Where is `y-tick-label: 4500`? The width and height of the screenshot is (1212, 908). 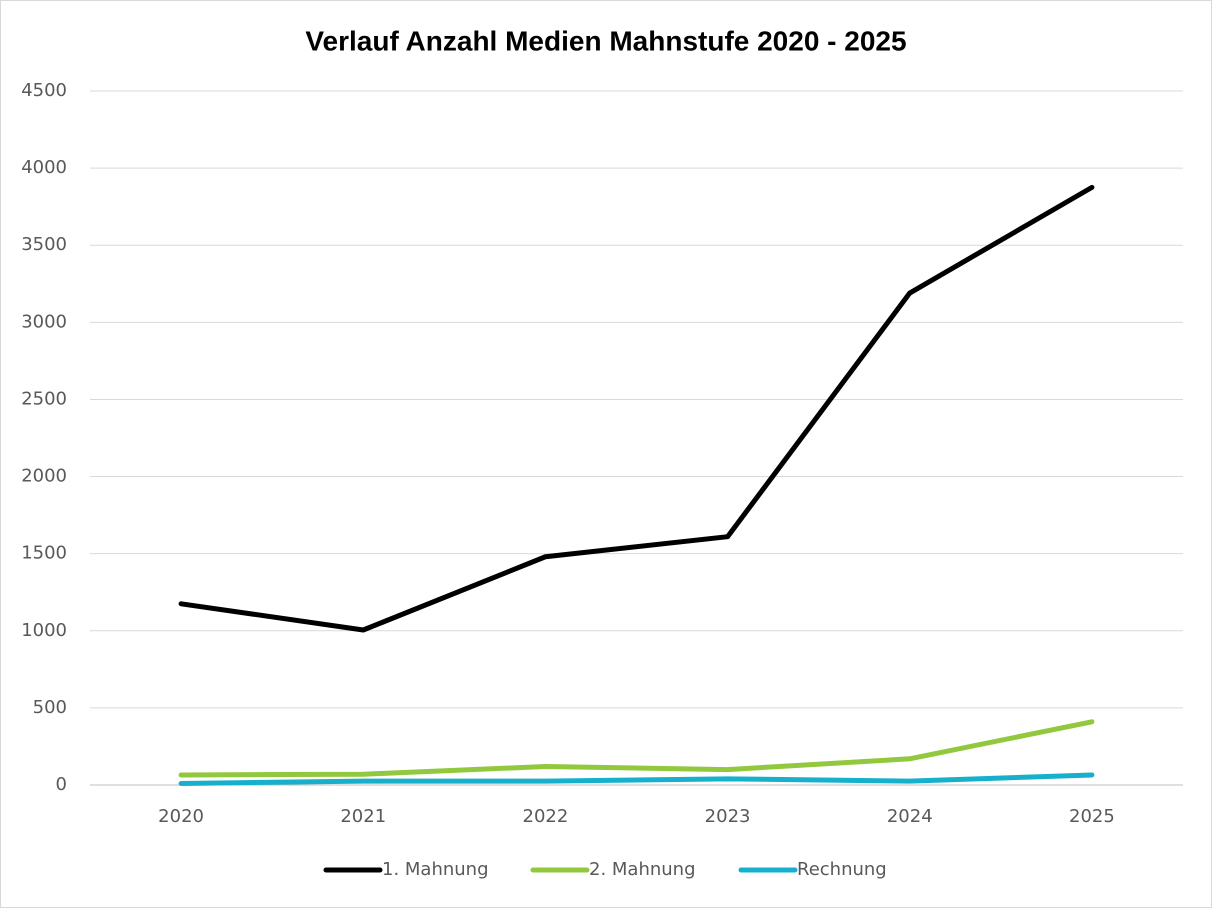
y-tick-label: 4500 is located at coordinates (44, 90).